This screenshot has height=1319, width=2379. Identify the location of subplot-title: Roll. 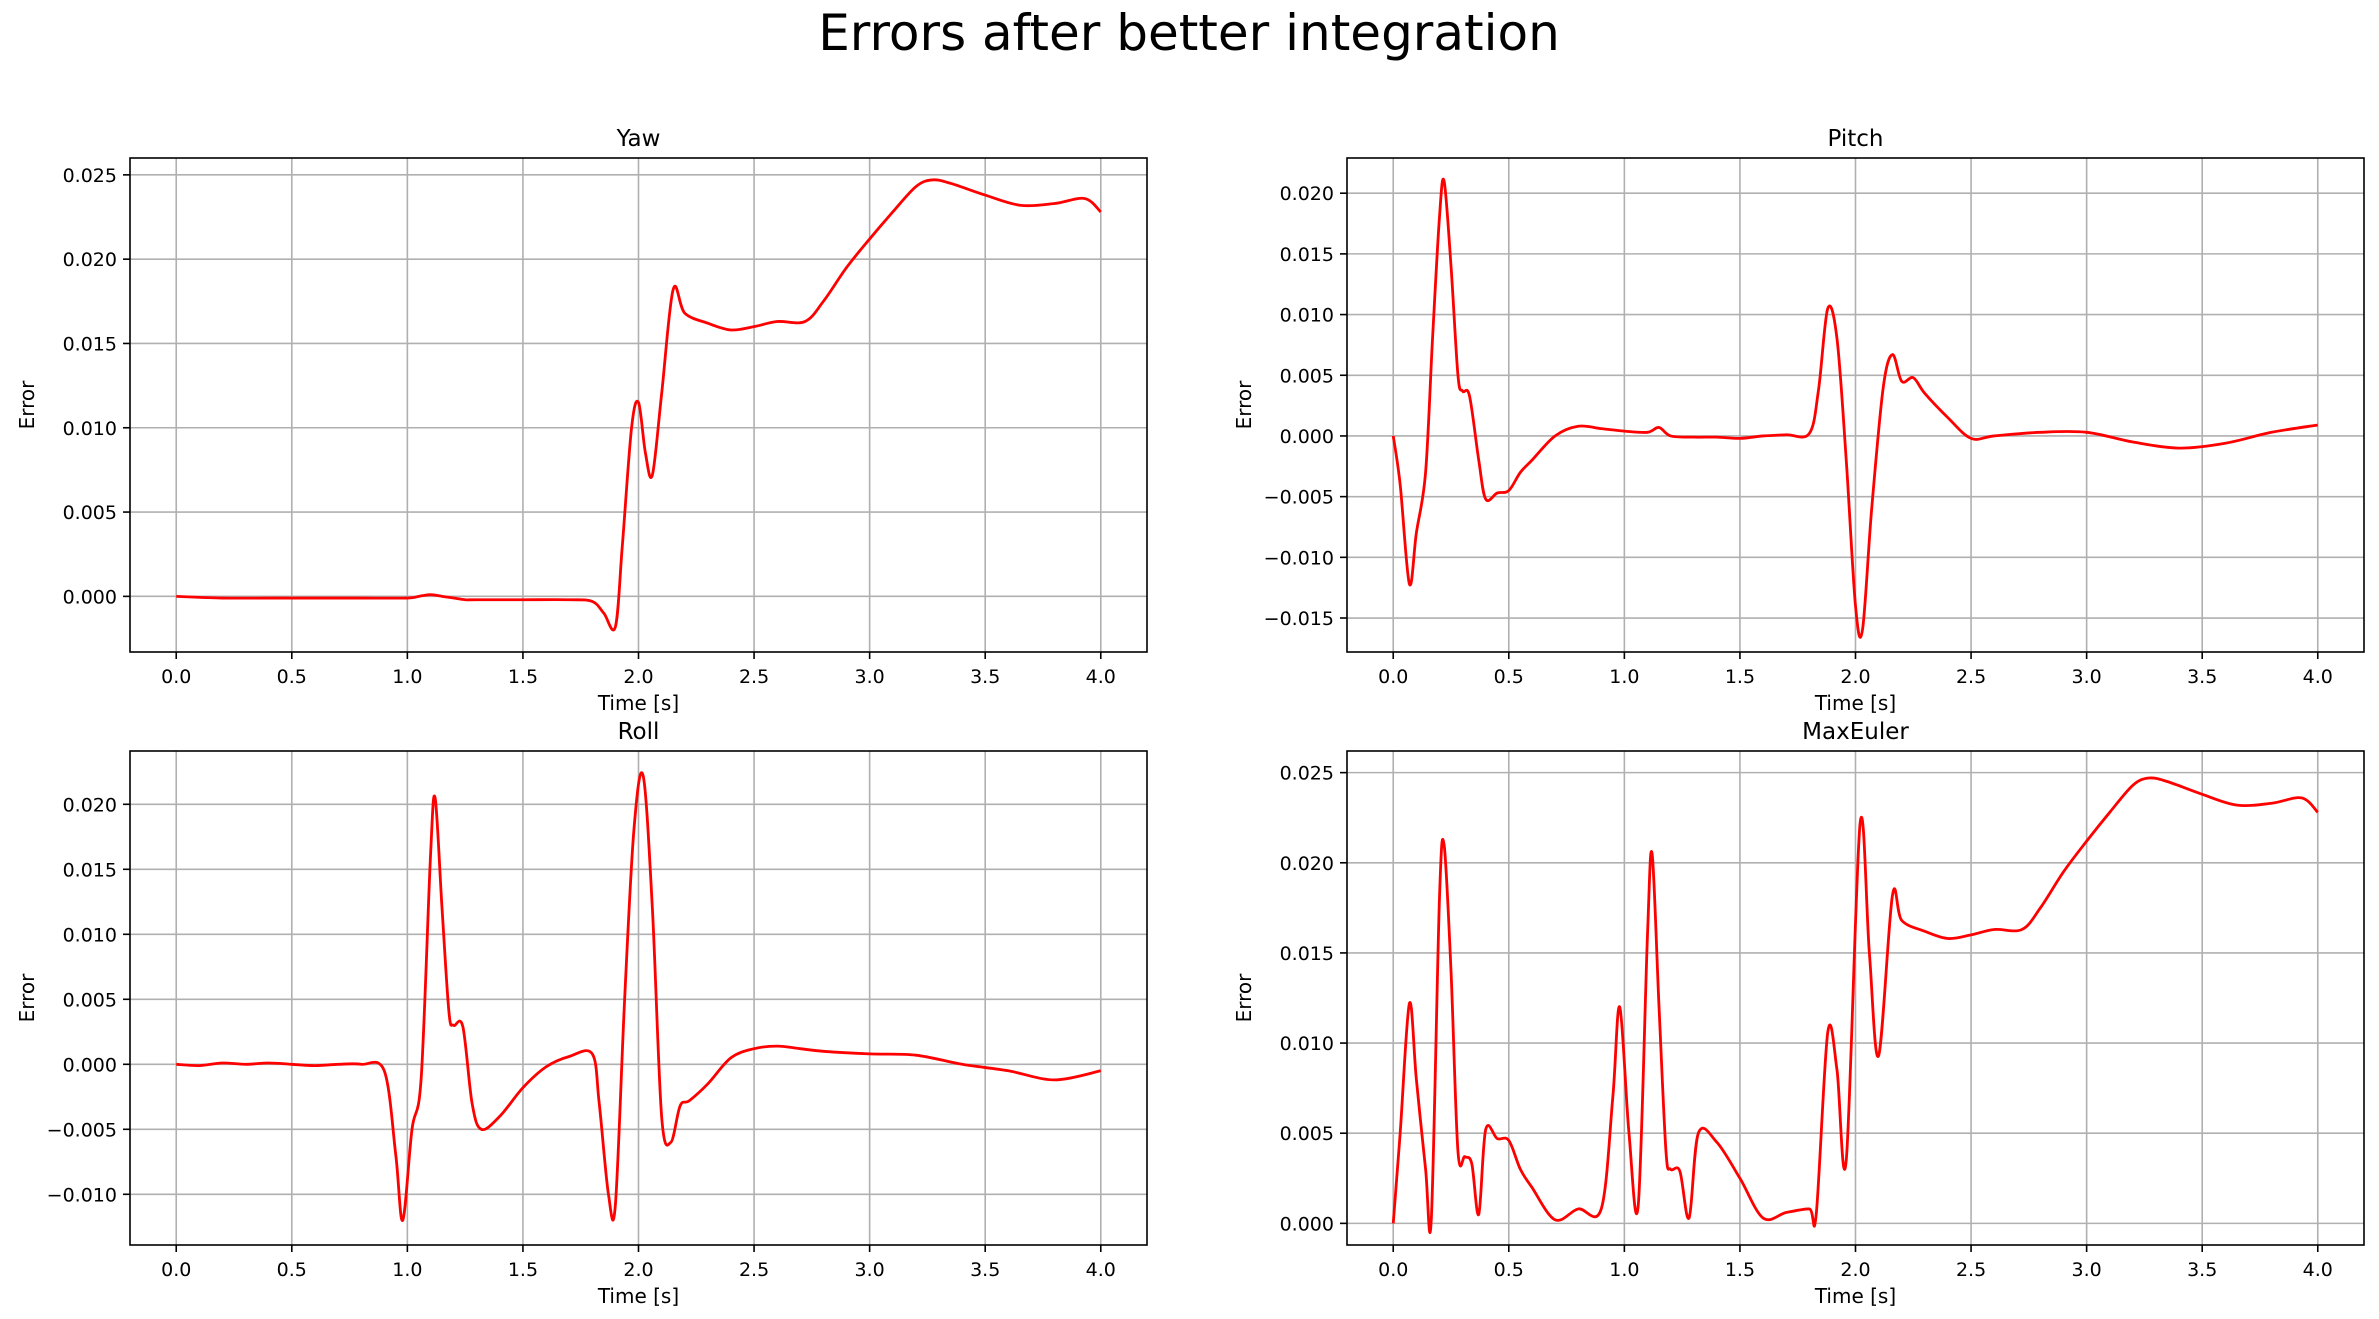
(639, 732).